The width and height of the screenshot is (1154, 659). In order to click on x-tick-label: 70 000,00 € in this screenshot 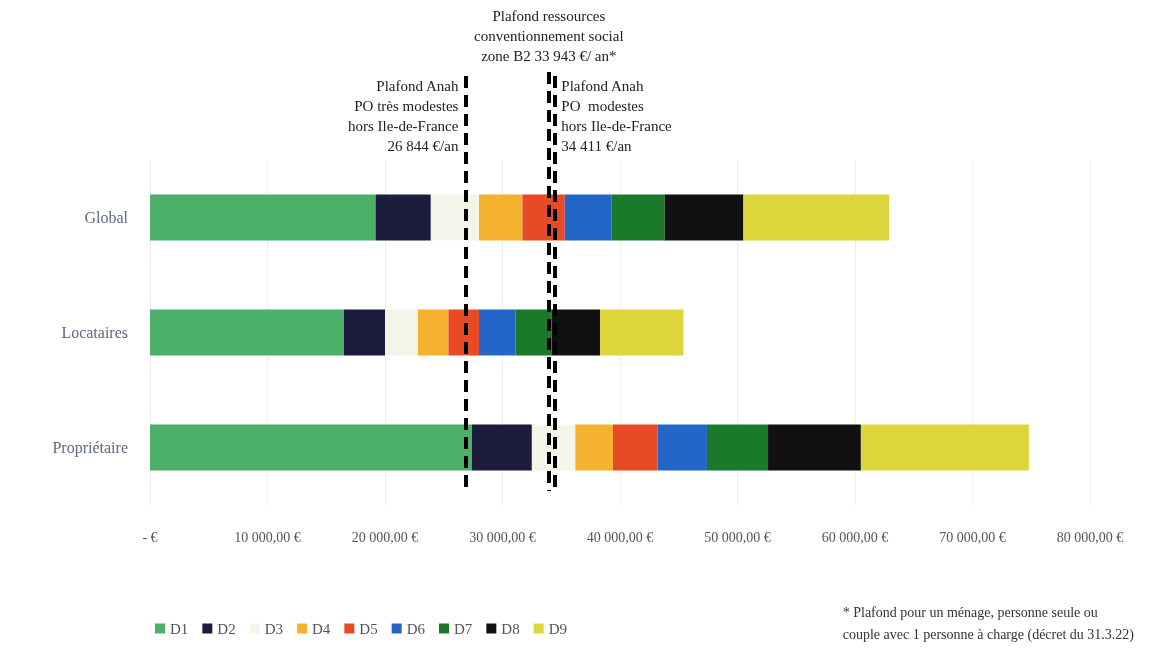, I will do `click(972, 537)`.